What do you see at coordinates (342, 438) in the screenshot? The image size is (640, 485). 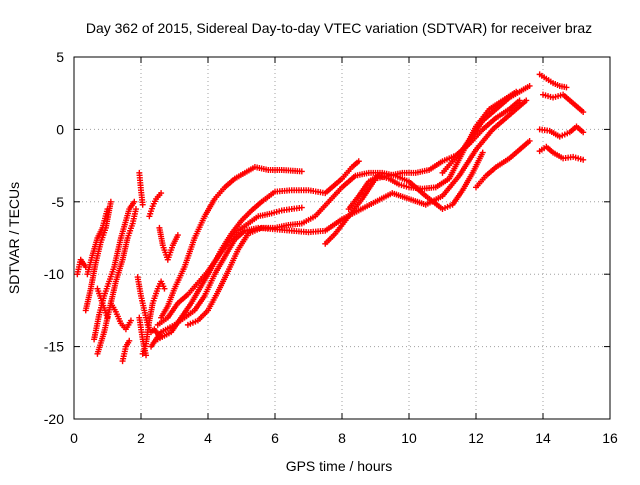 I see `x-tick-label: 8` at bounding box center [342, 438].